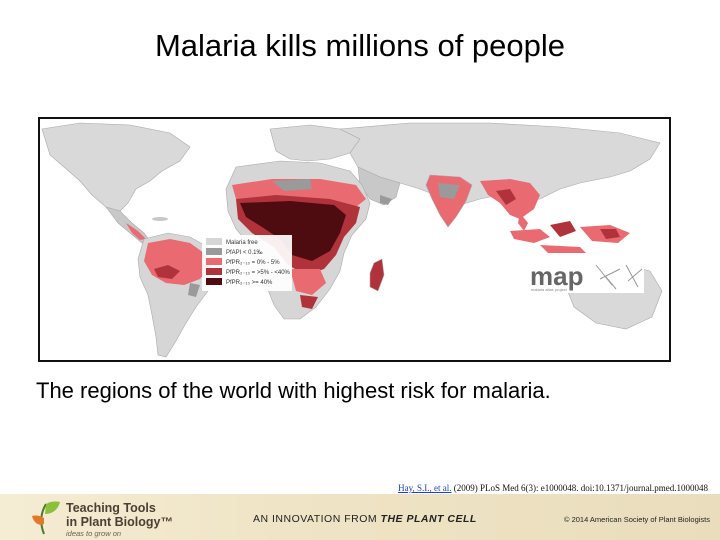 This screenshot has height=540, width=720. I want to click on slide-title: Malaria kills millions of people, so click(360, 45).